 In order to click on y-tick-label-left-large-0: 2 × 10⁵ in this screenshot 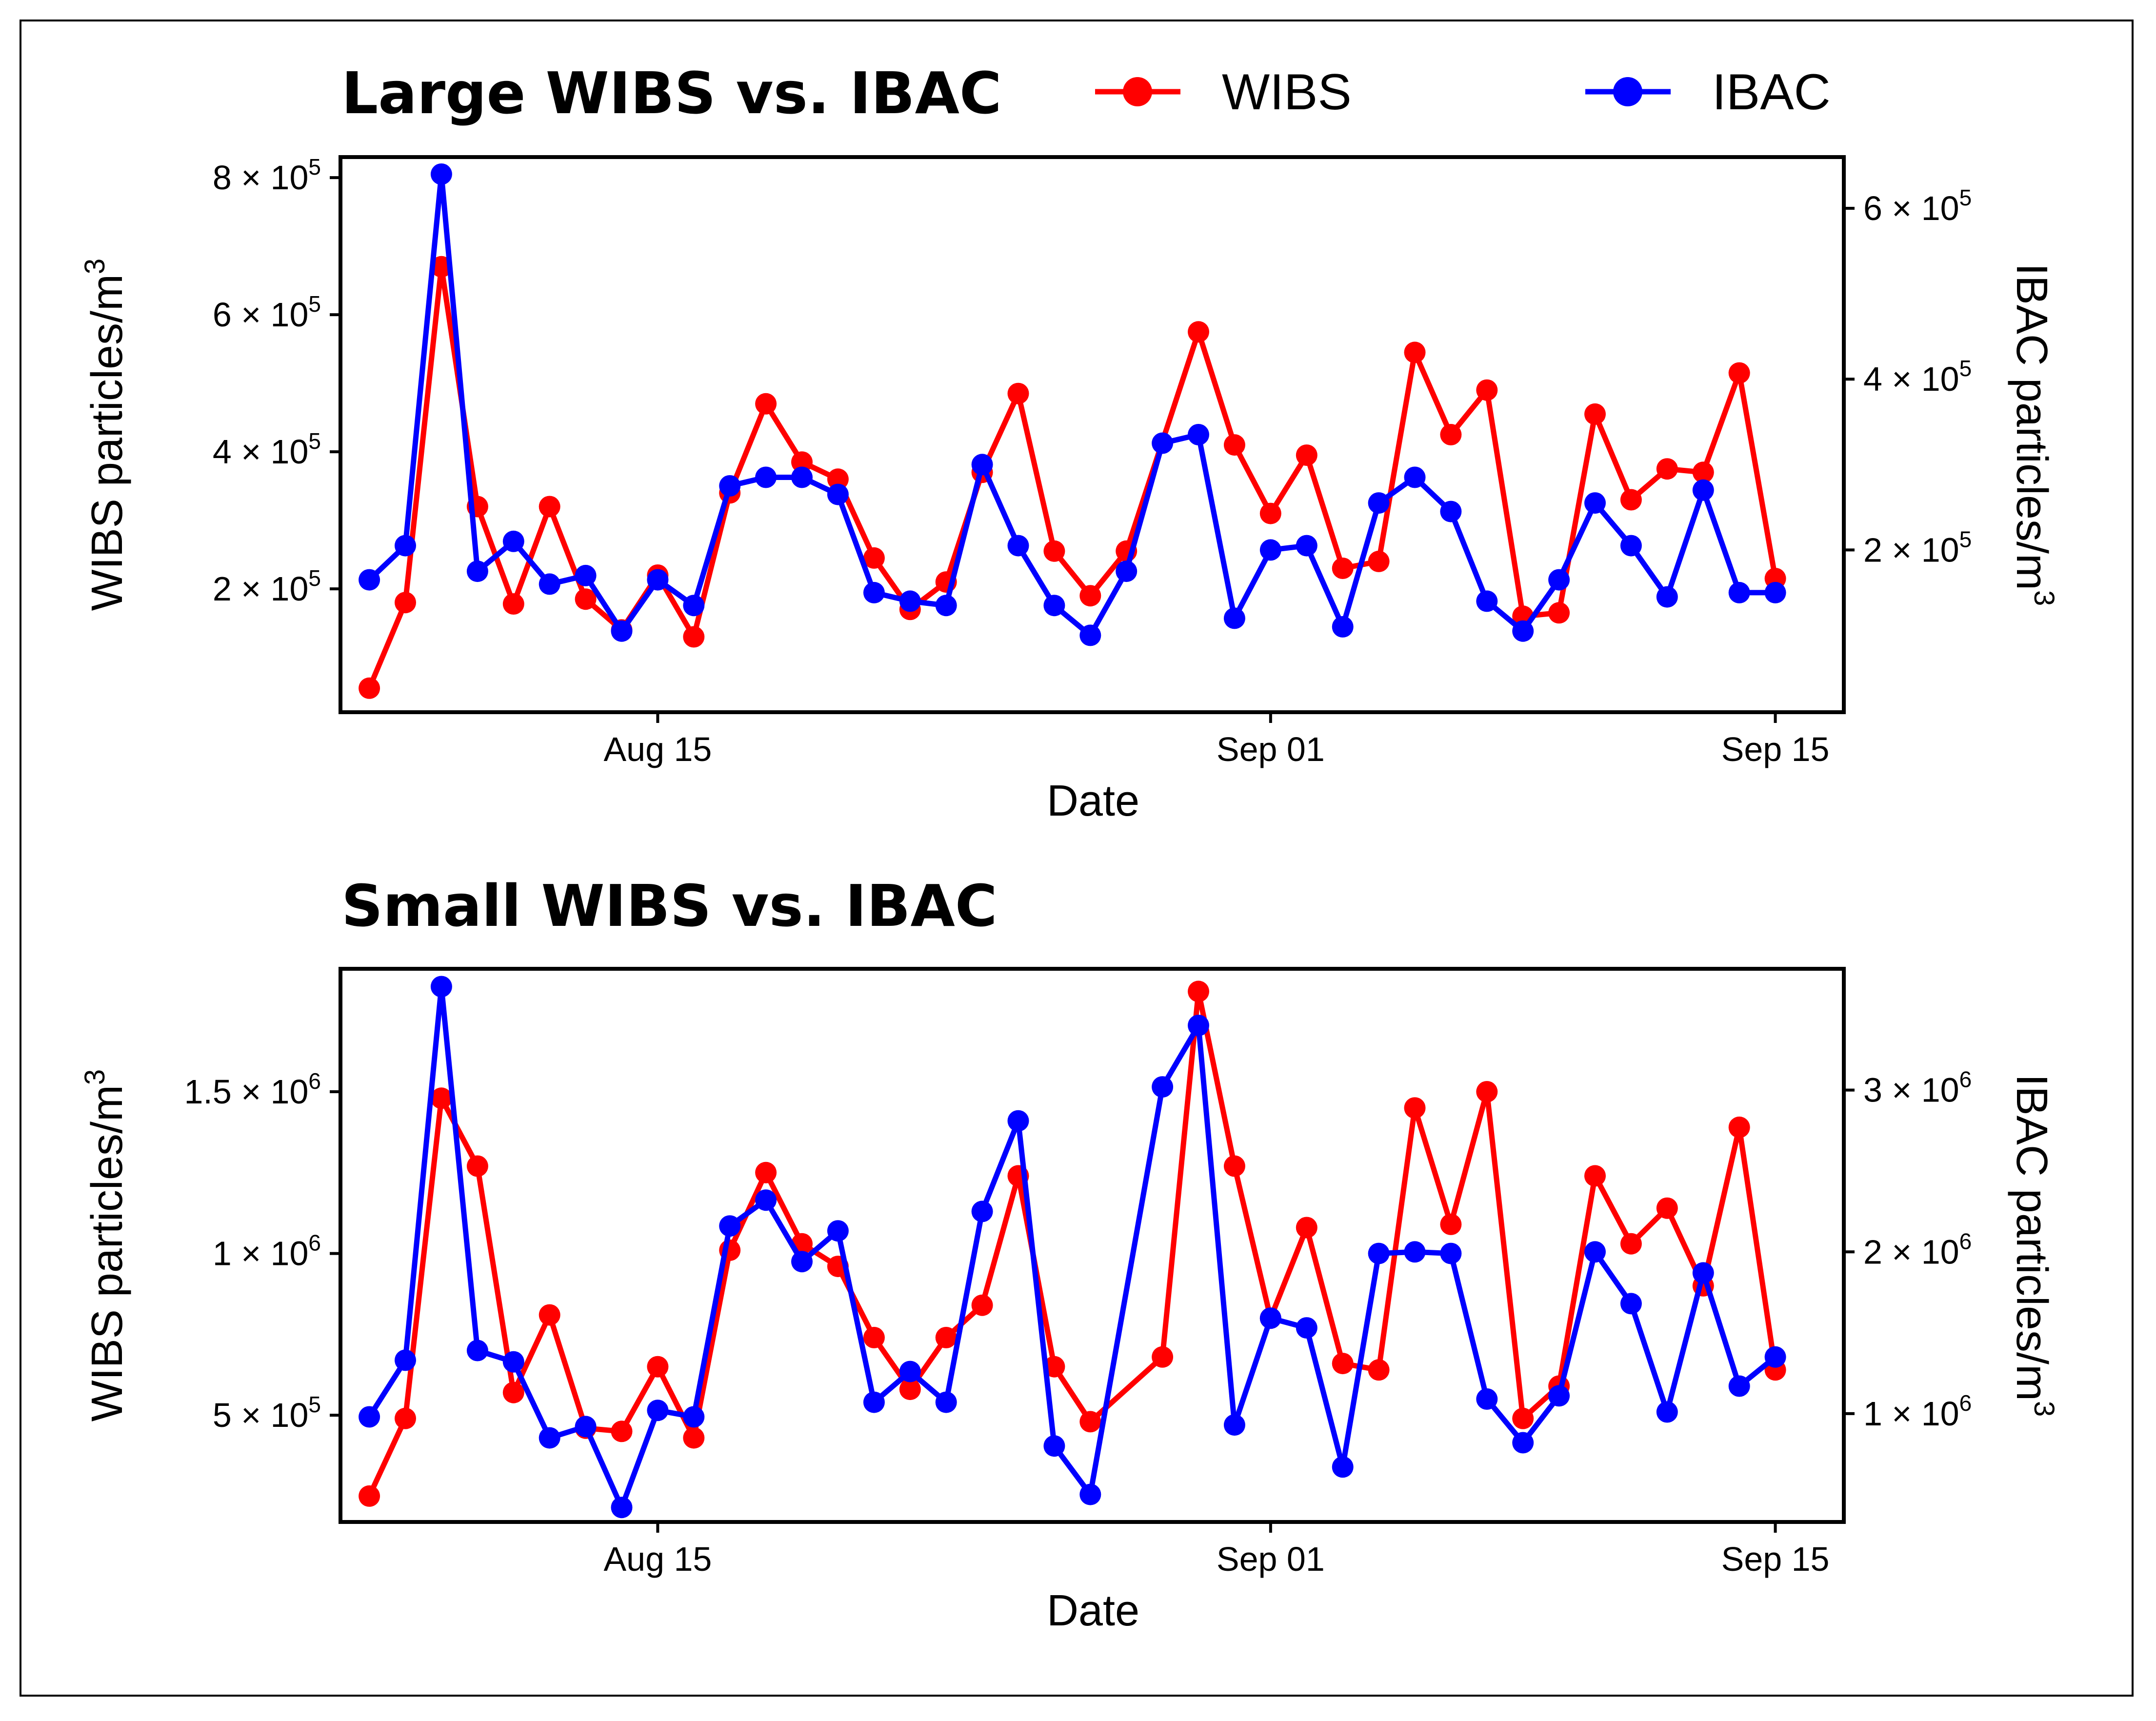, I will do `click(267, 586)`.